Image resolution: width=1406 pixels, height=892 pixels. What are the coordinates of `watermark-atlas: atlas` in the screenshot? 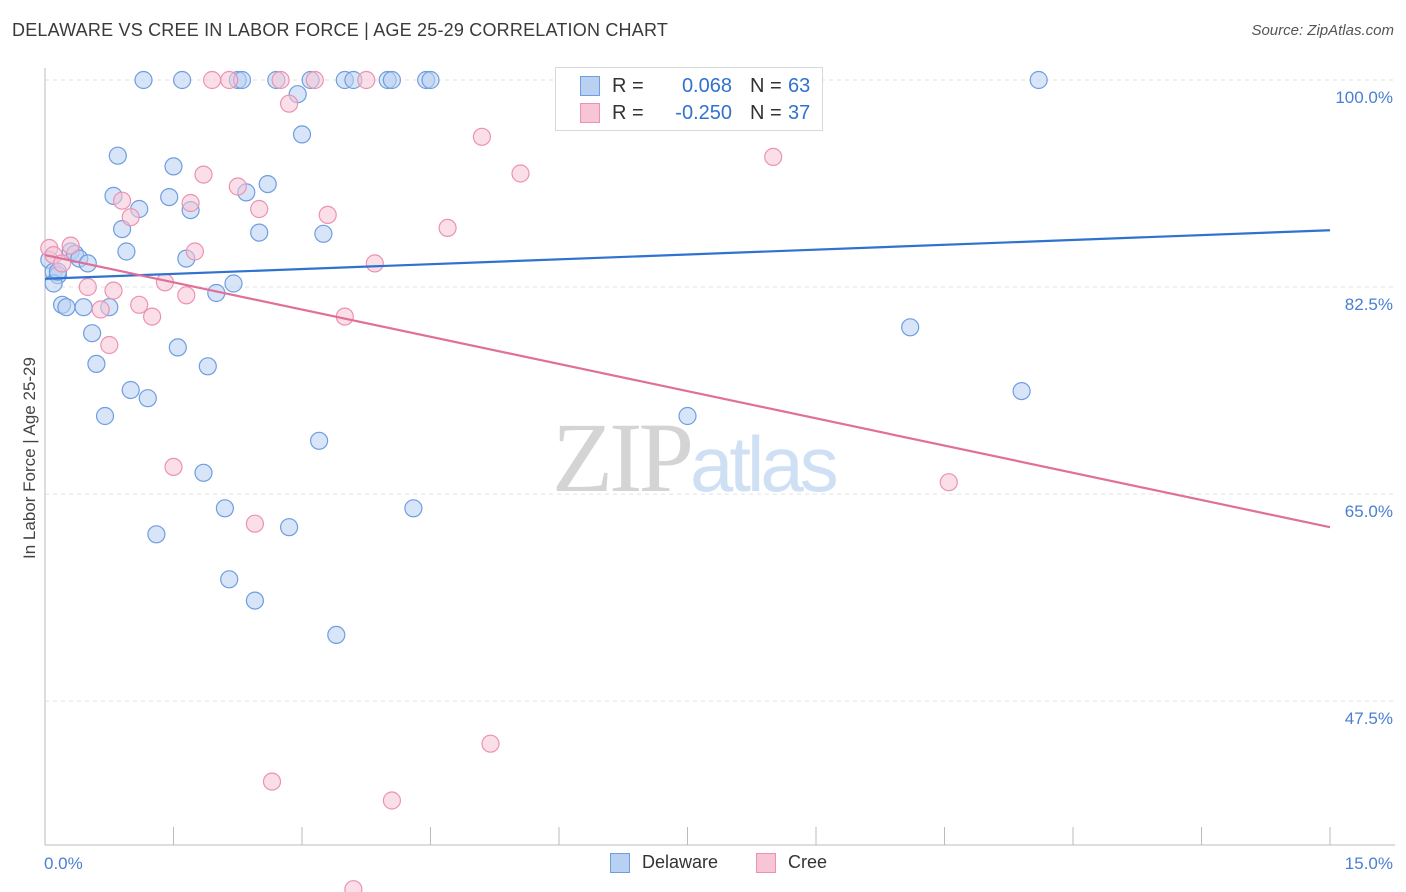 It's located at (764, 464).